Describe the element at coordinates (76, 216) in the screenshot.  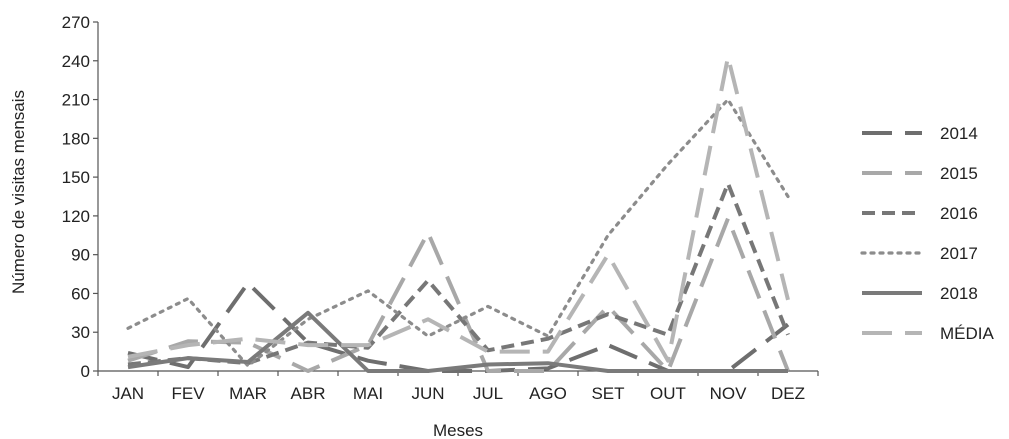
I see `y-tick-label: 120` at that location.